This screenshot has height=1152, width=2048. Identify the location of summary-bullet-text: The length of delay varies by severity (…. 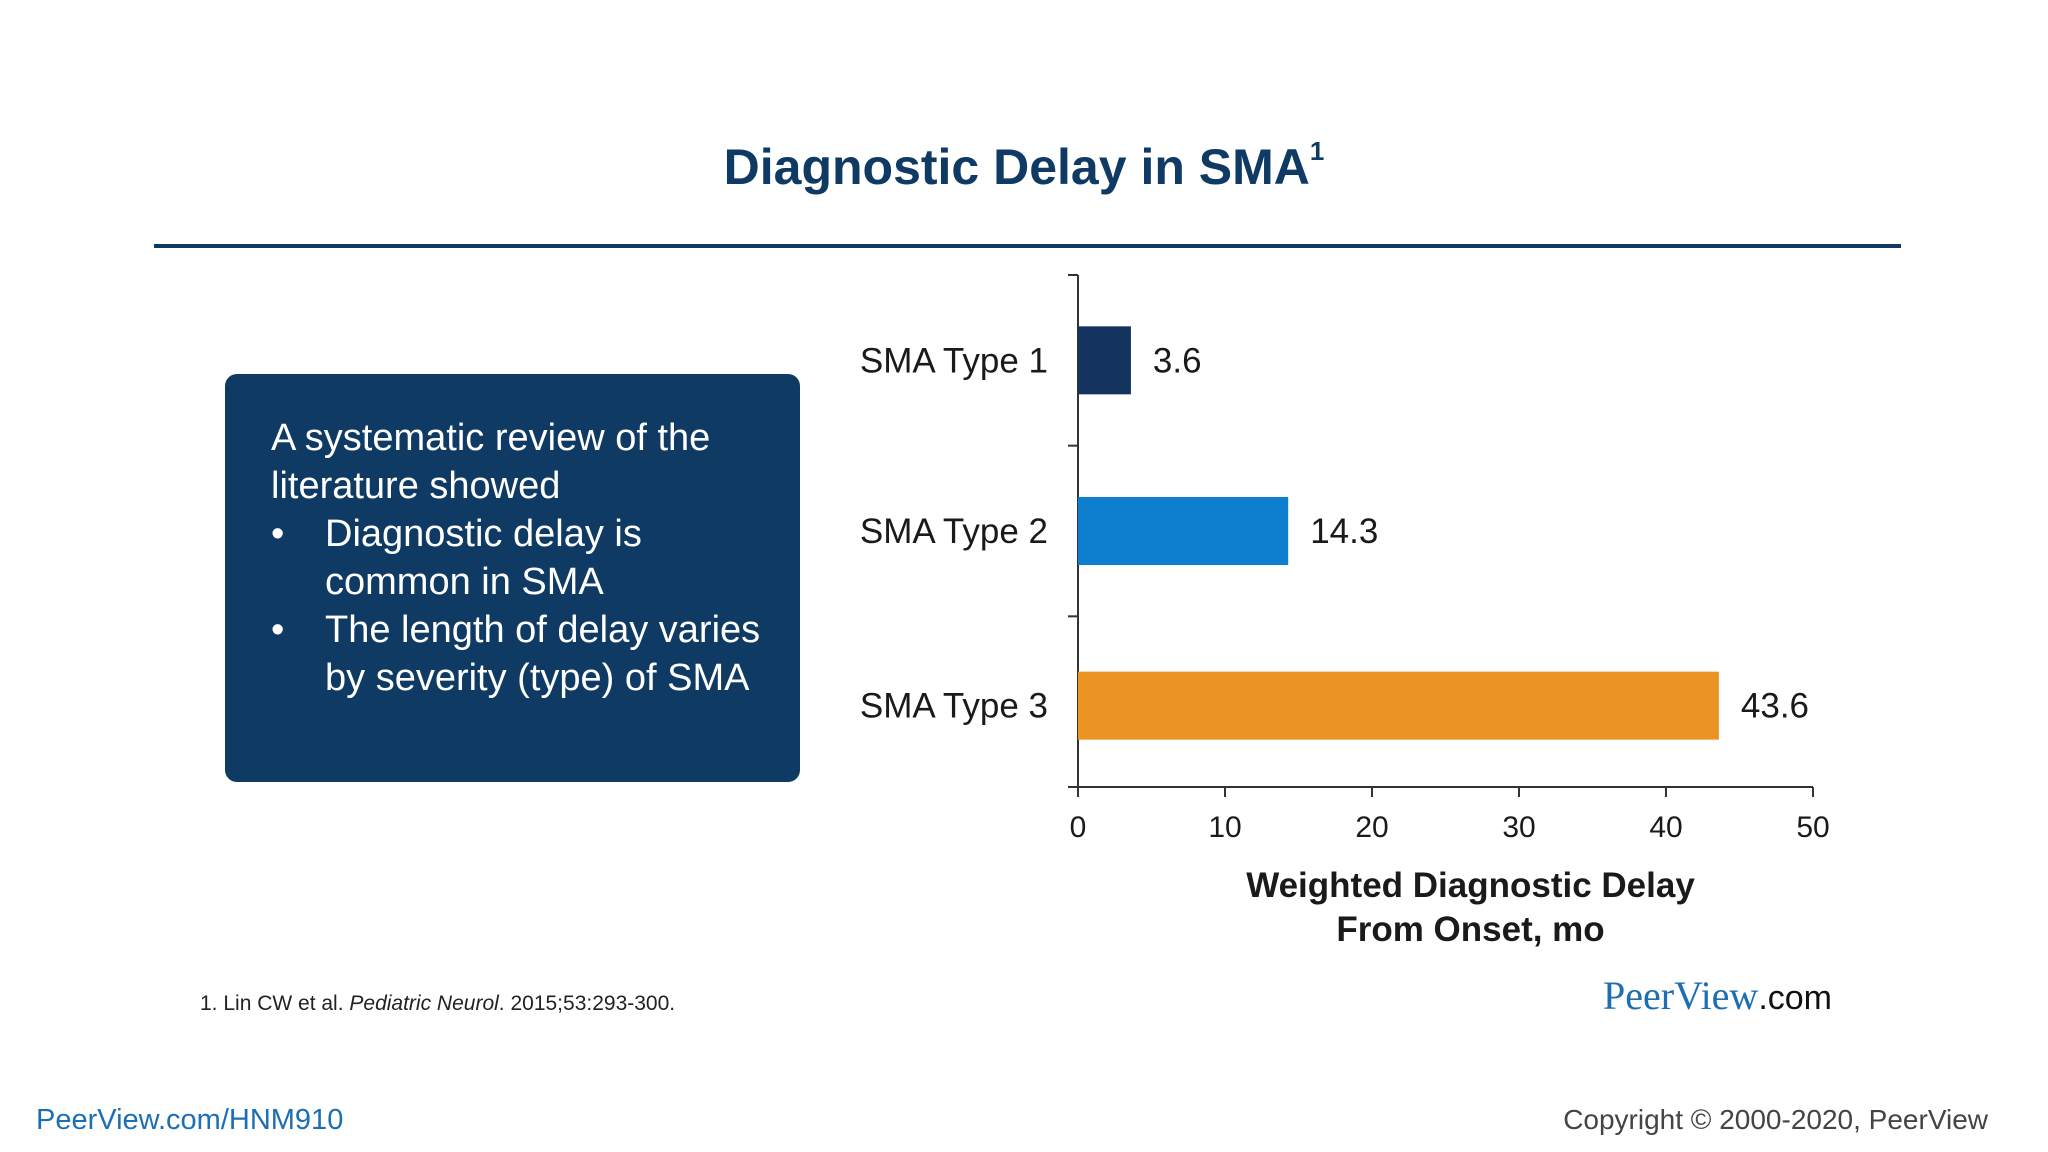
(543, 654).